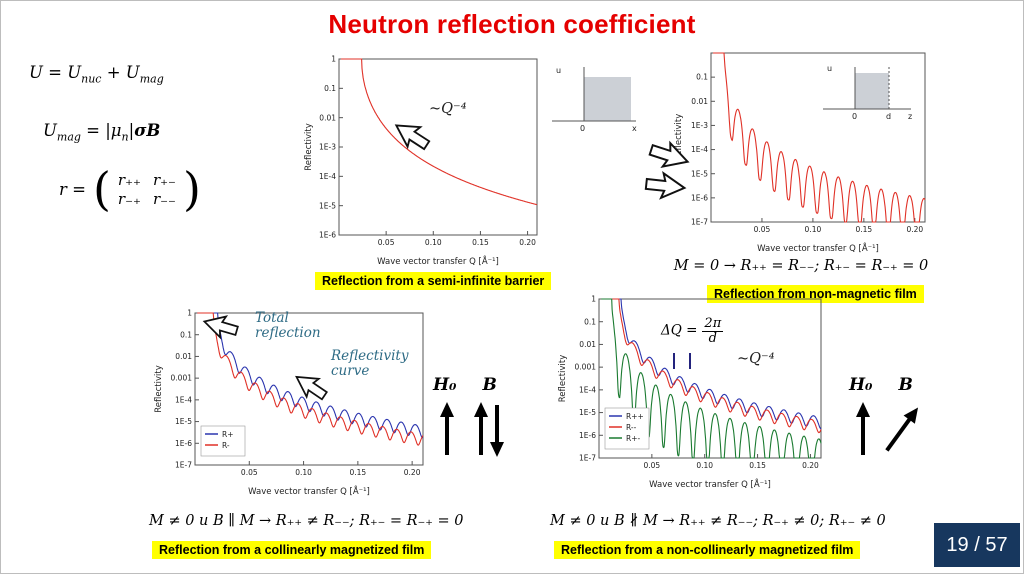 The width and height of the screenshot is (1024, 574). Describe the element at coordinates (692, 331) in the screenshot. I see `delta-q-annotation: ΔQ = 2π d` at that location.